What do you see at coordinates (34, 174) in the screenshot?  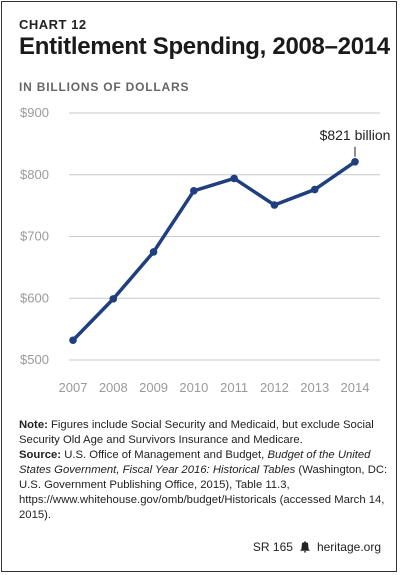 I see `y-tick-label: $800` at bounding box center [34, 174].